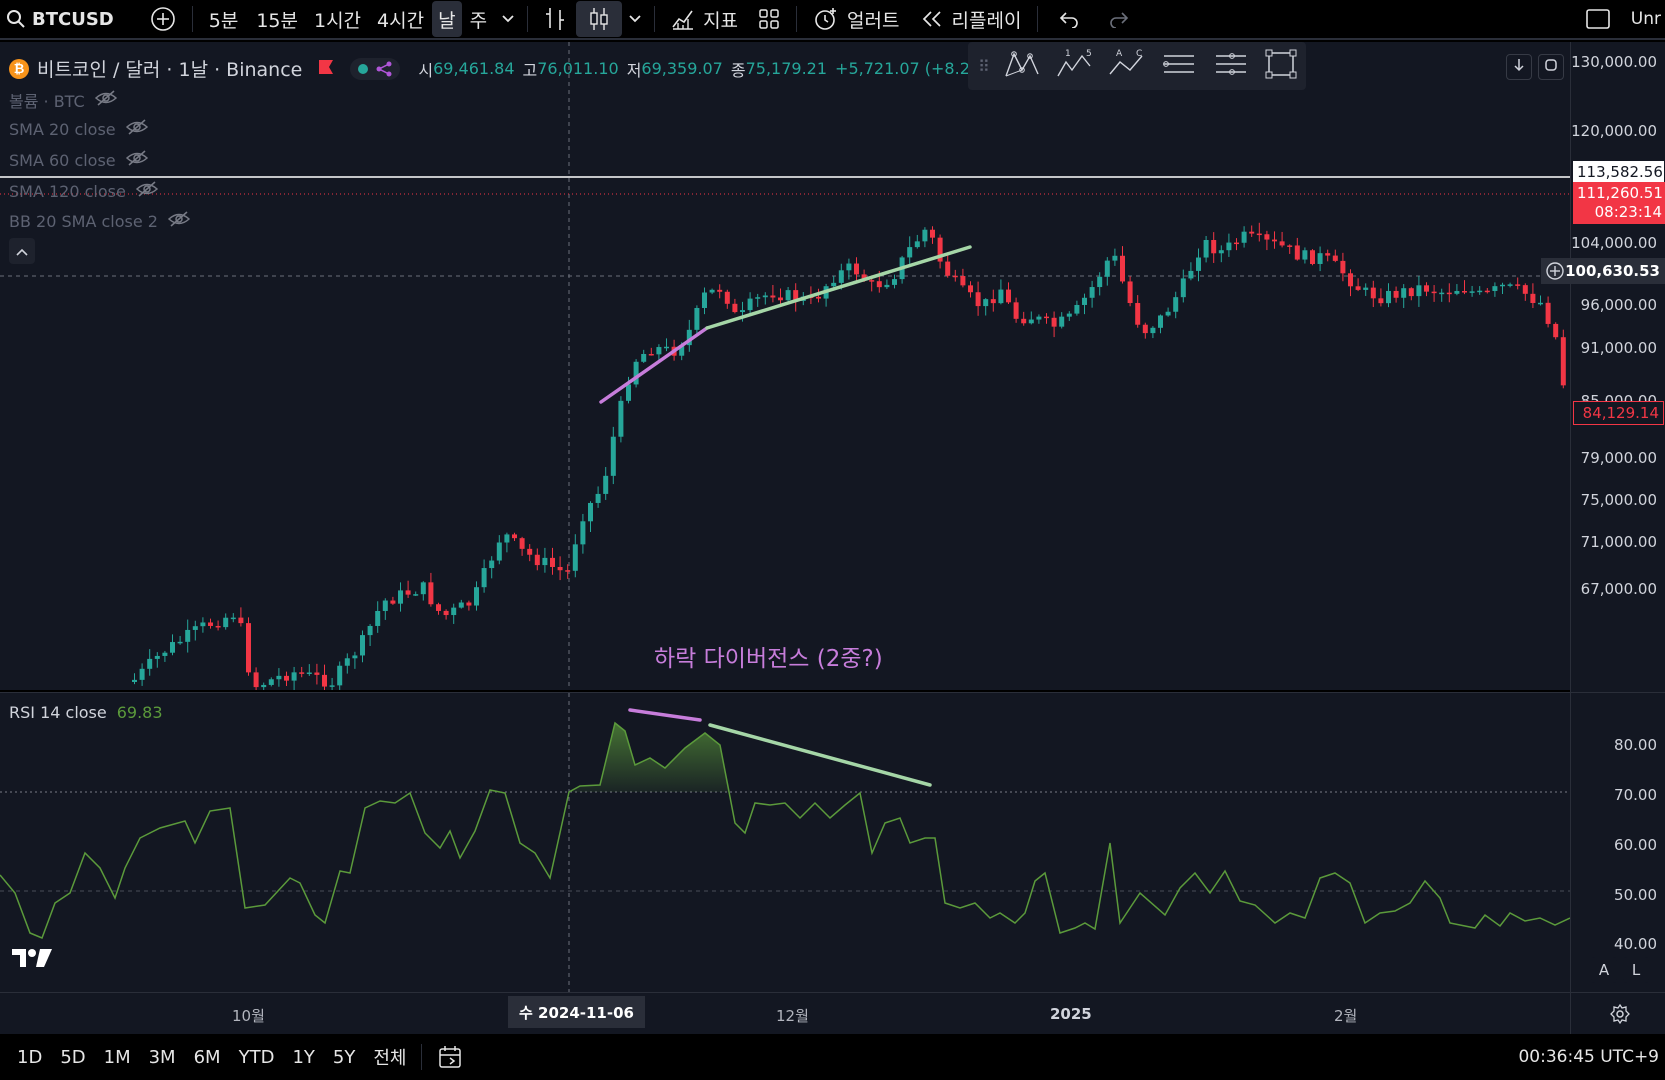  I want to click on range-button: 1M, so click(117, 1057).